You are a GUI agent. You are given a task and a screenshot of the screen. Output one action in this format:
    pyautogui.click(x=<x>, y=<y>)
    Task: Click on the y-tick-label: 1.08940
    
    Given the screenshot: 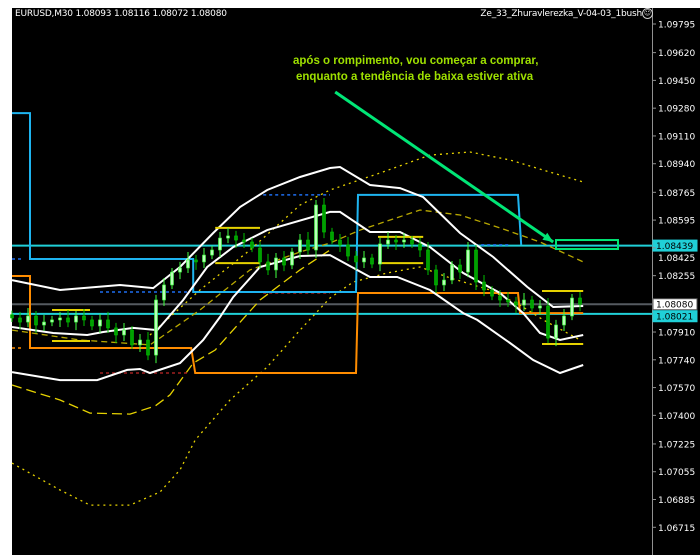 What is the action you would take?
    pyautogui.click(x=676, y=165)
    